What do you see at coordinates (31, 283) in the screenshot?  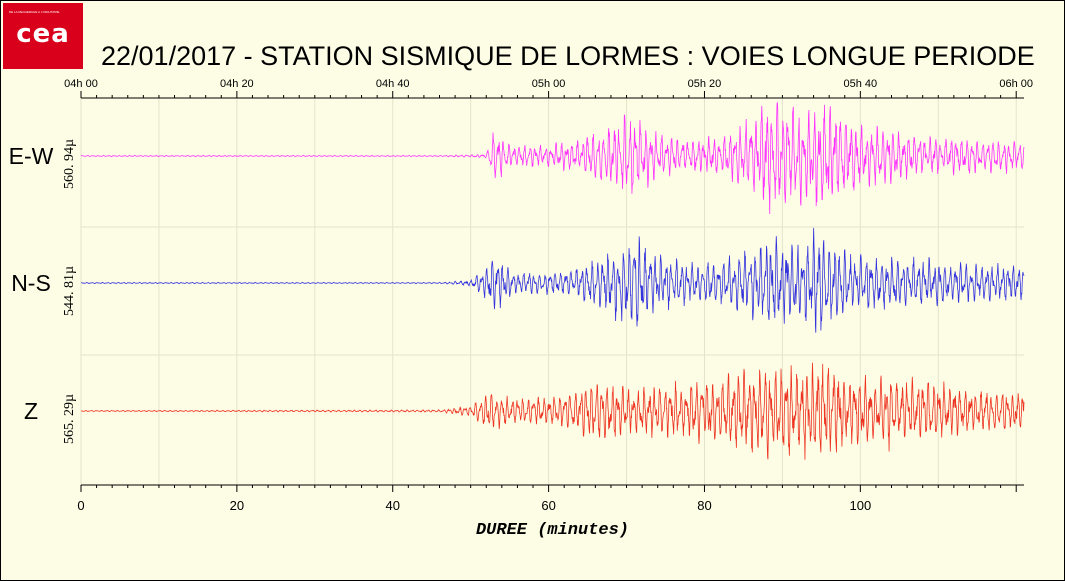 I see `channel-label: N-S` at bounding box center [31, 283].